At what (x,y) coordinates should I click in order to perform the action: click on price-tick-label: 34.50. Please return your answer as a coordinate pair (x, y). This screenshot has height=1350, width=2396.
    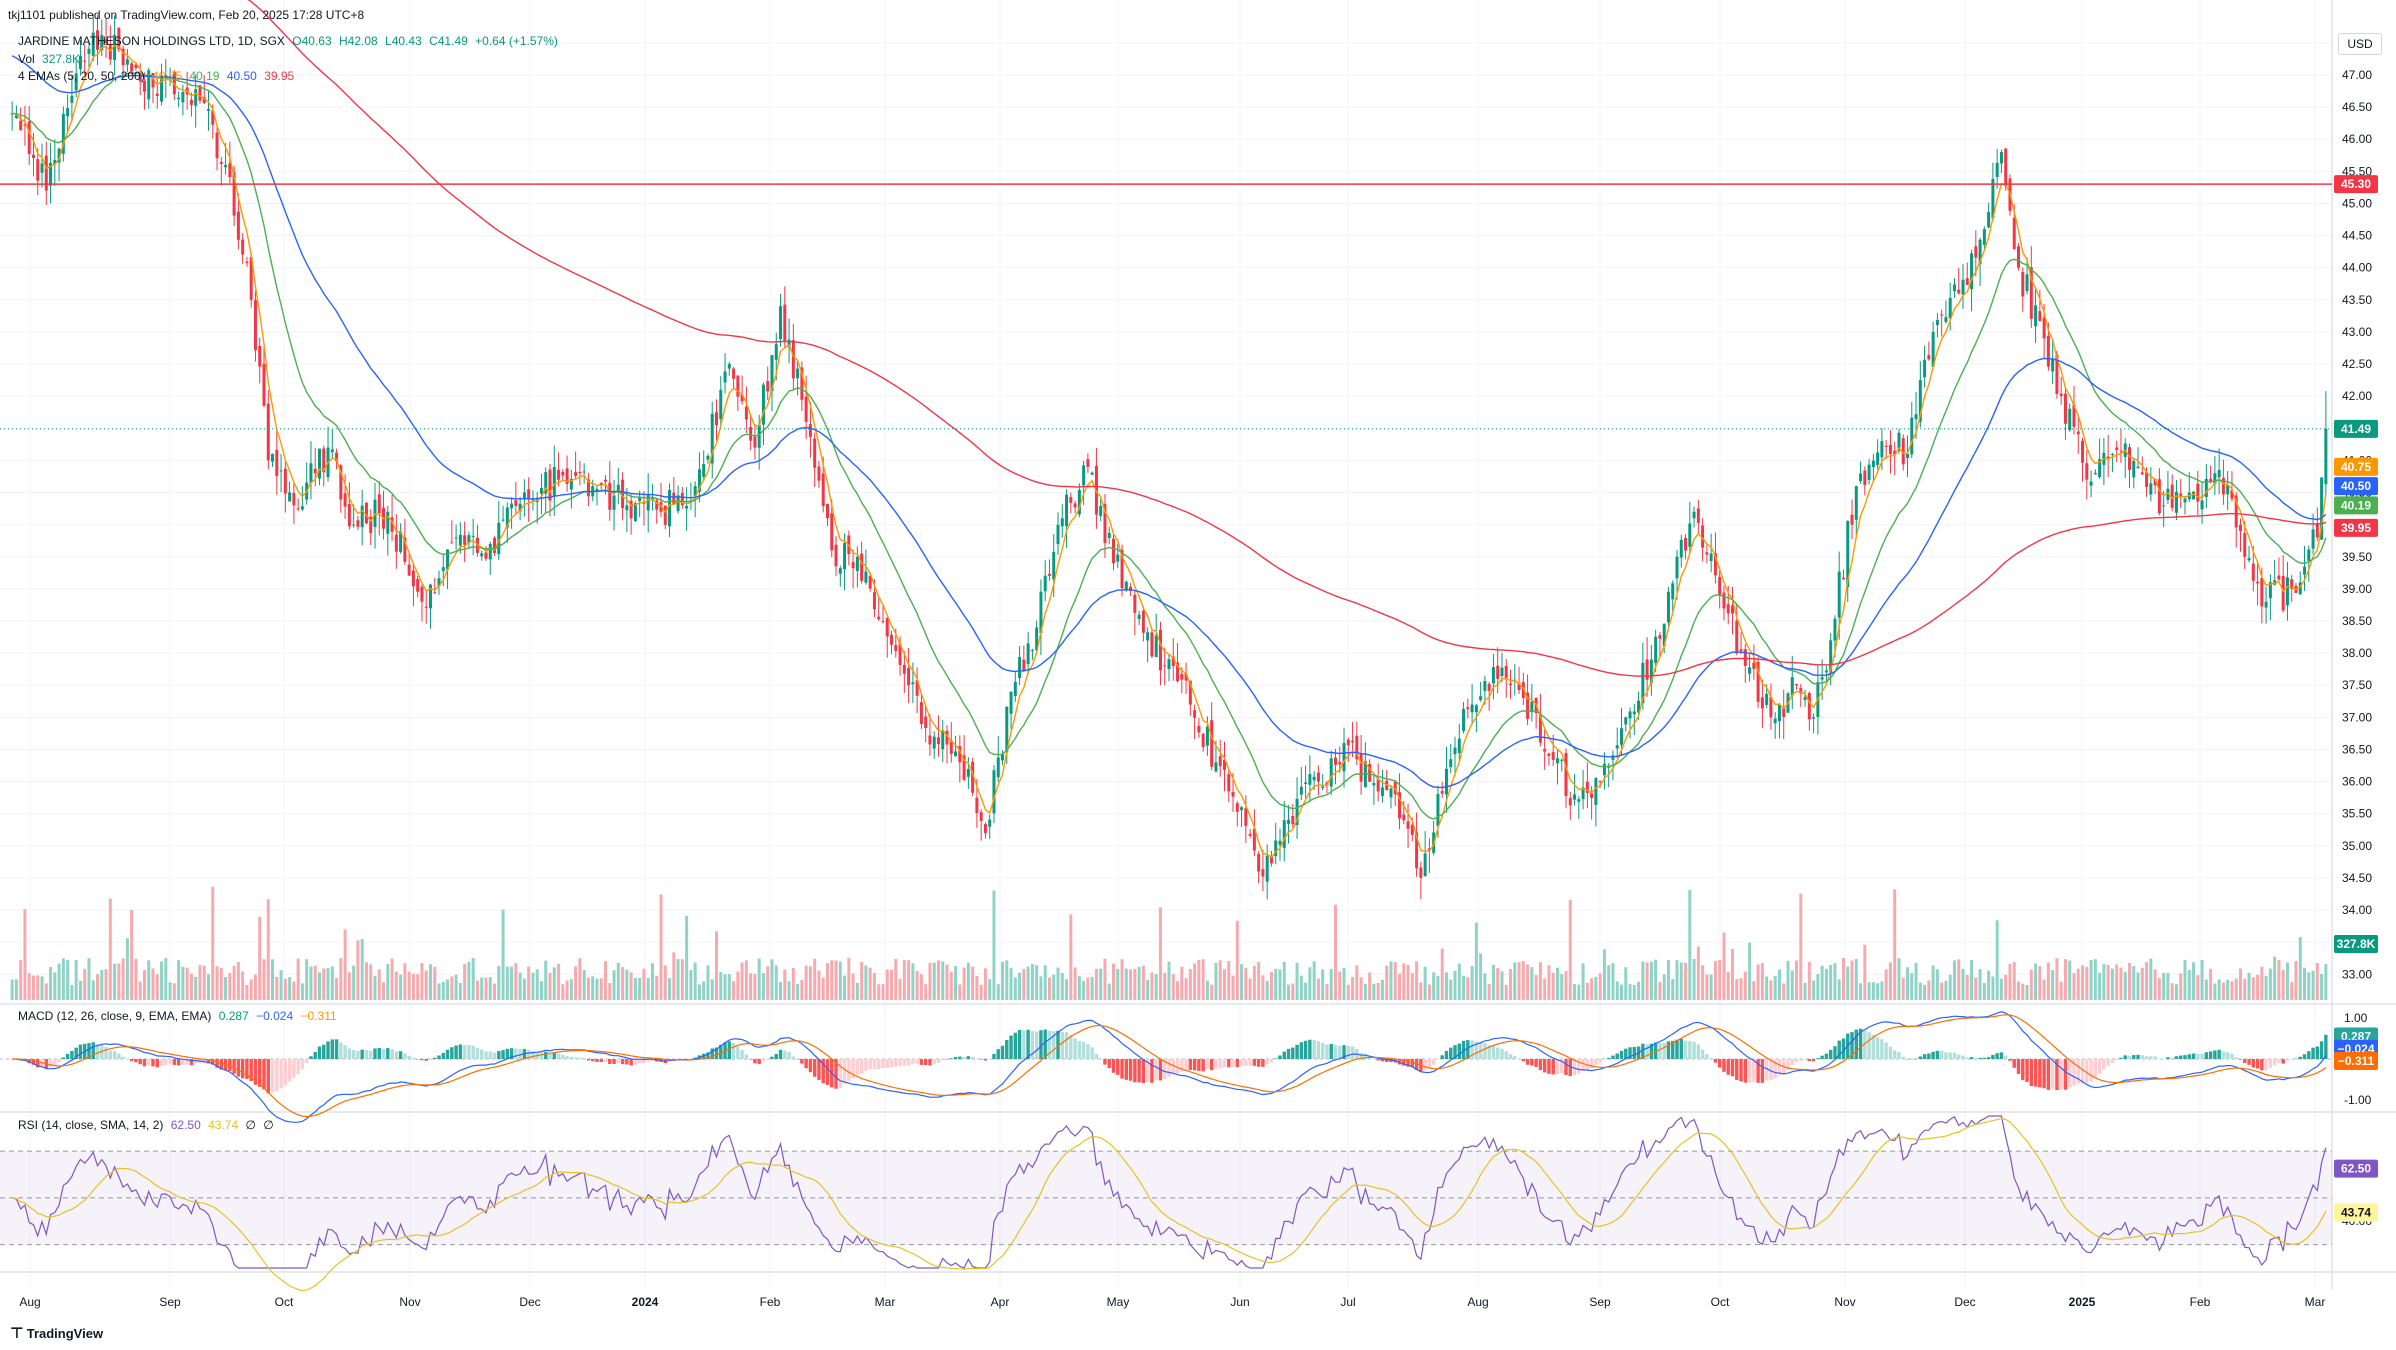
    Looking at the image, I should click on (2357, 878).